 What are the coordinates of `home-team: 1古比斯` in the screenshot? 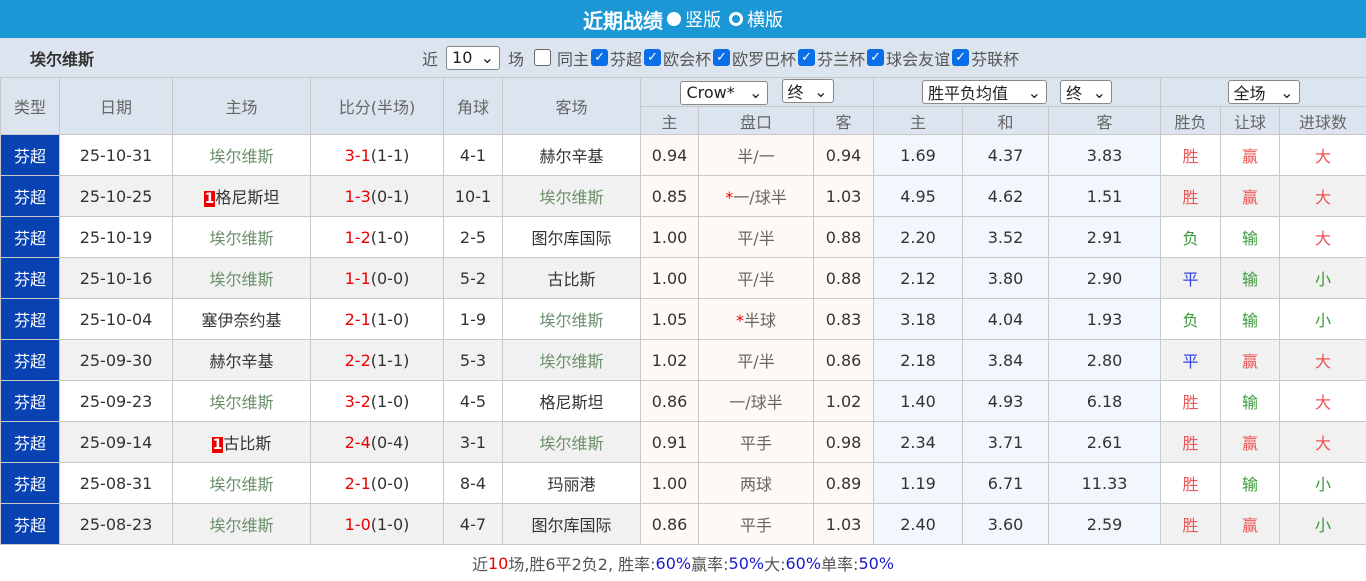 It's located at (242, 442).